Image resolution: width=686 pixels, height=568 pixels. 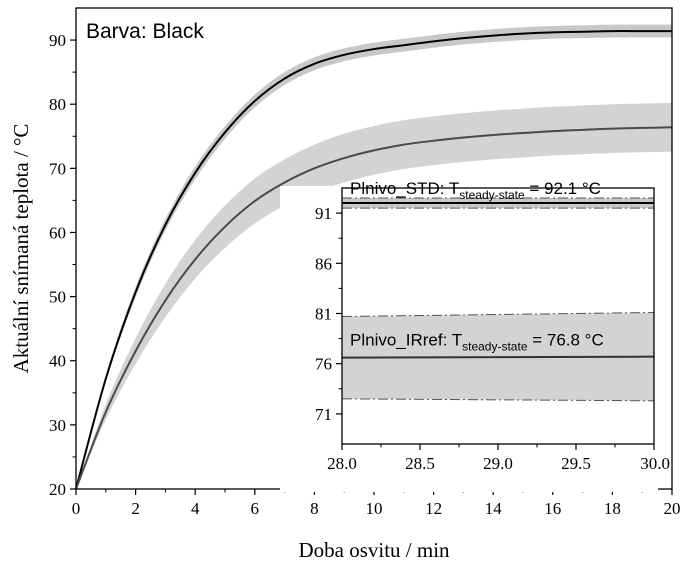 What do you see at coordinates (498, 314) in the screenshot?
I see `inset-series-2-band-upper-edge` at bounding box center [498, 314].